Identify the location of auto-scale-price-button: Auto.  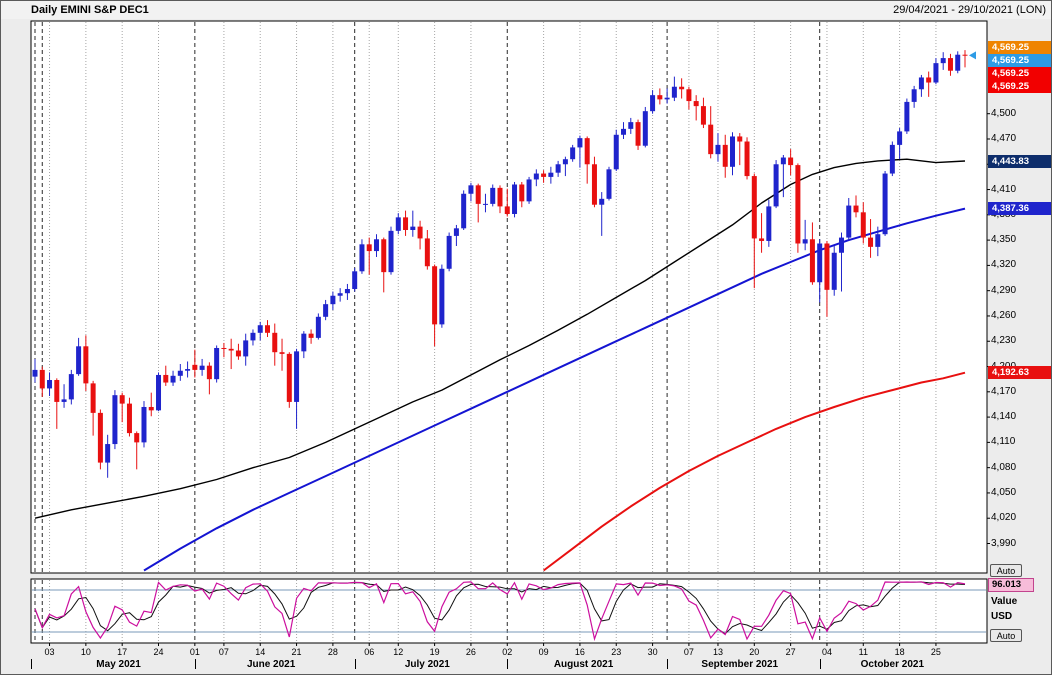
(1006, 570).